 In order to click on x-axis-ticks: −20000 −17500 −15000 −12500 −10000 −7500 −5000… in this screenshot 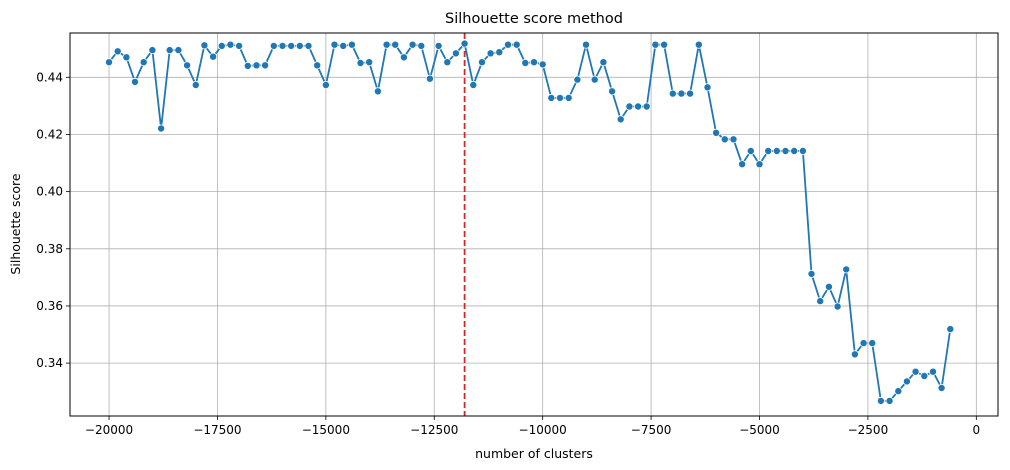, I will do `click(532, 426)`.